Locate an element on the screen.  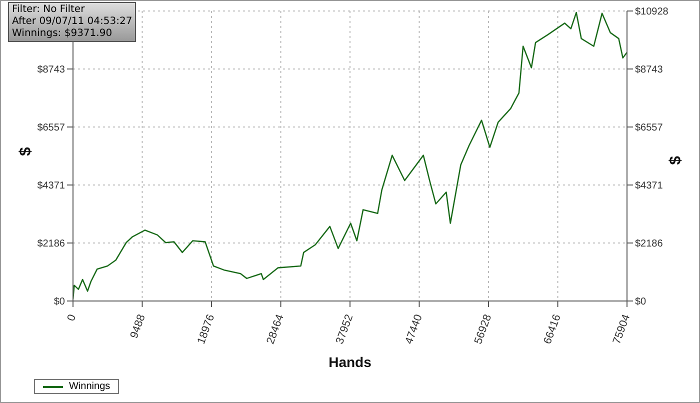
y-axis-title: $ is located at coordinates (26, 151).